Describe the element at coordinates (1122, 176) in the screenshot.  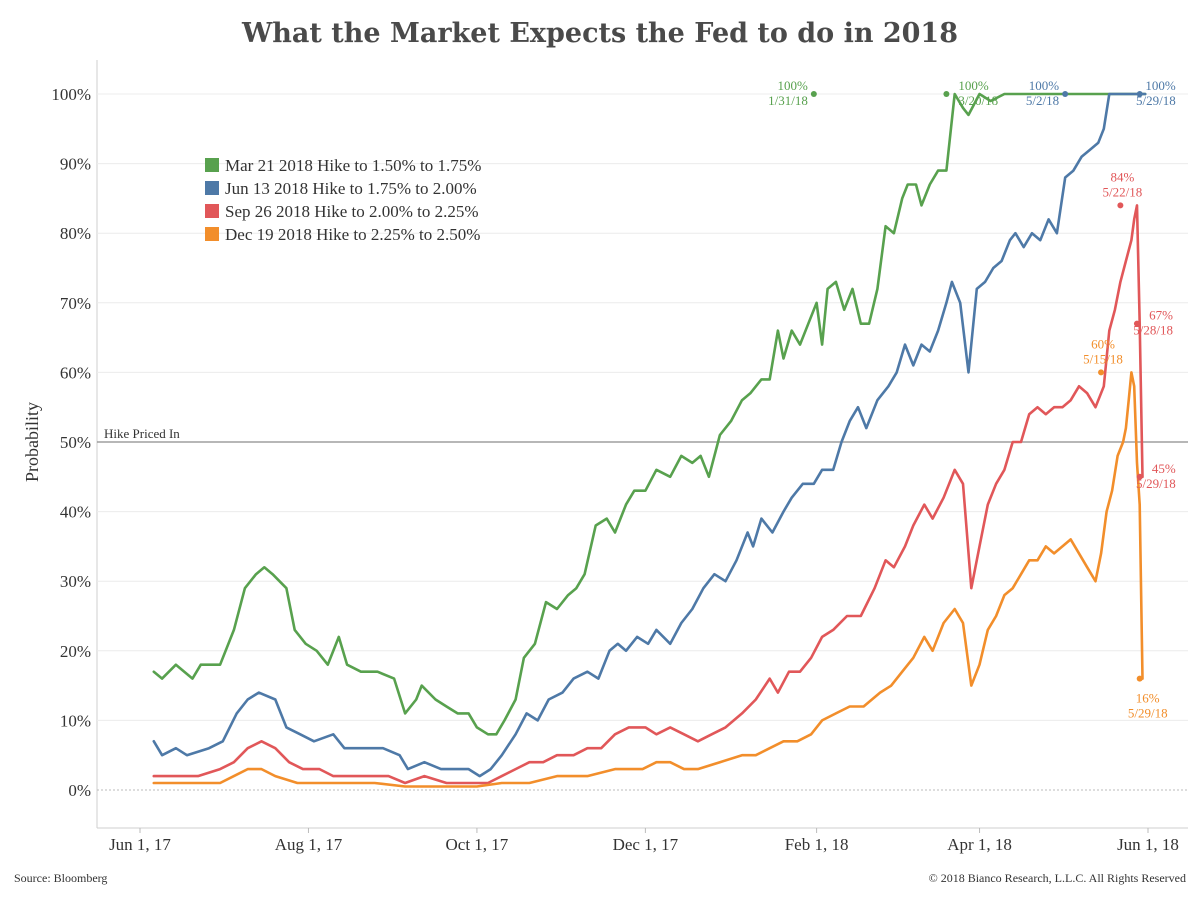
I see `annotation-value: 84%` at that location.